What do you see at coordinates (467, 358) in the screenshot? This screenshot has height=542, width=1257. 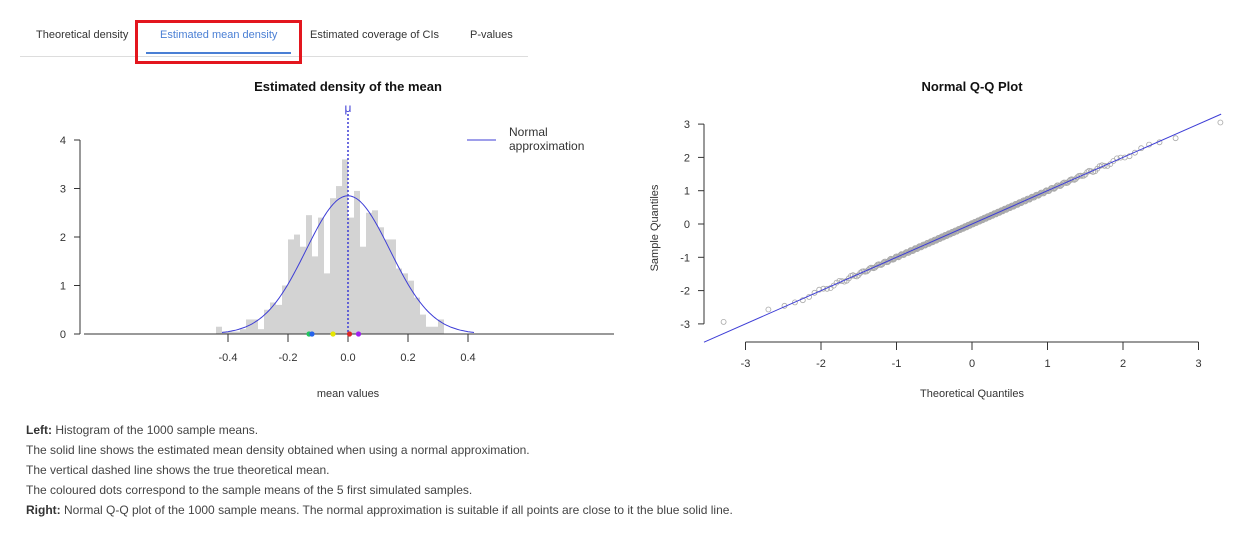 I see `x-tick-label: 0.4` at bounding box center [467, 358].